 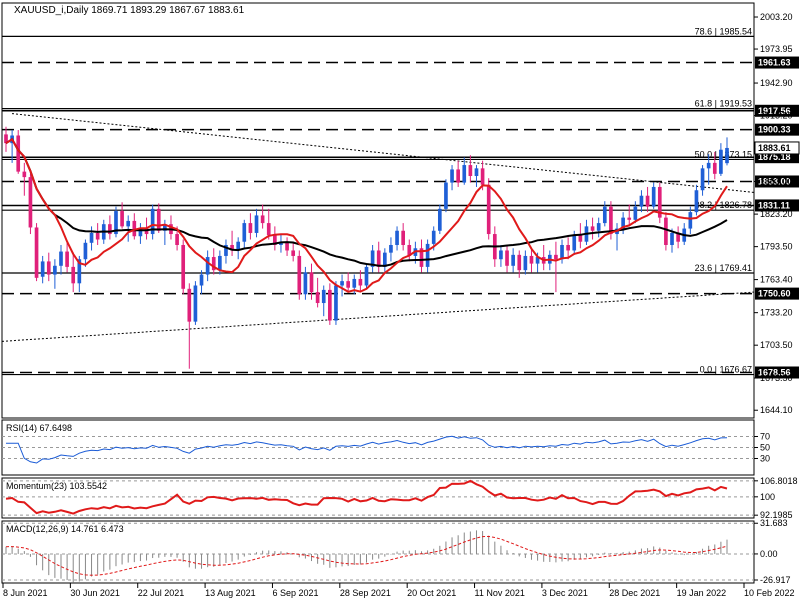 What do you see at coordinates (777, 148) in the screenshot?
I see `last-price-box` at bounding box center [777, 148].